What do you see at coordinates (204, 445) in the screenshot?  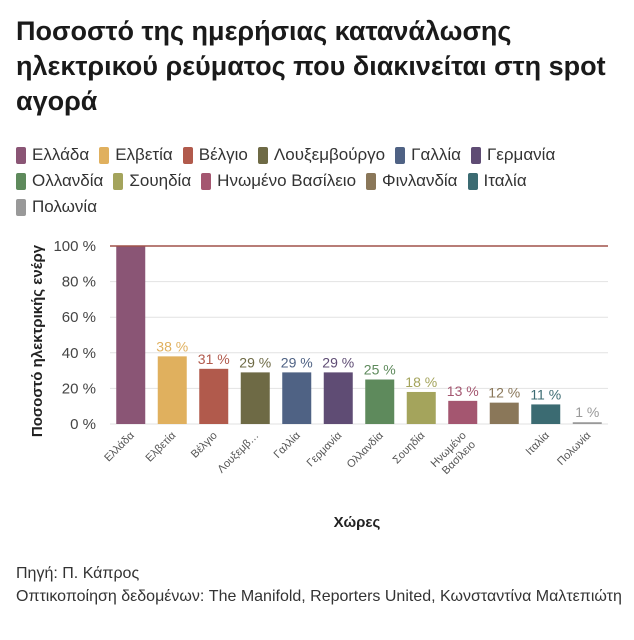 I see `x-tick-label: Βέλγιο` at bounding box center [204, 445].